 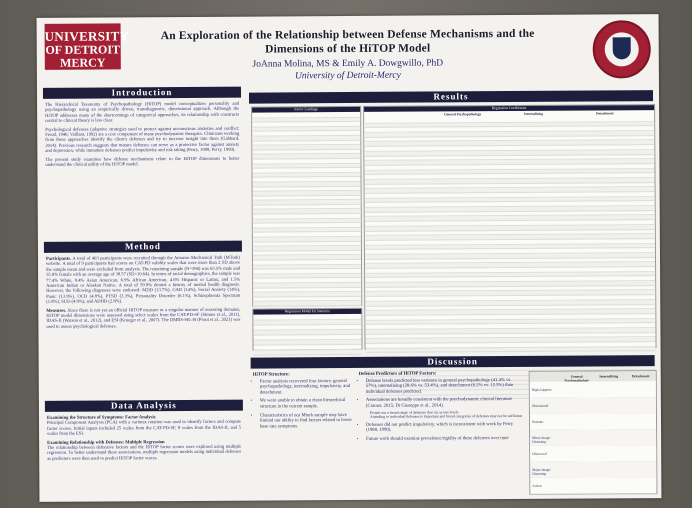 What do you see at coordinates (541, 389) in the screenshot?
I see `summary-row-label: High Adaptive` at bounding box center [541, 389].